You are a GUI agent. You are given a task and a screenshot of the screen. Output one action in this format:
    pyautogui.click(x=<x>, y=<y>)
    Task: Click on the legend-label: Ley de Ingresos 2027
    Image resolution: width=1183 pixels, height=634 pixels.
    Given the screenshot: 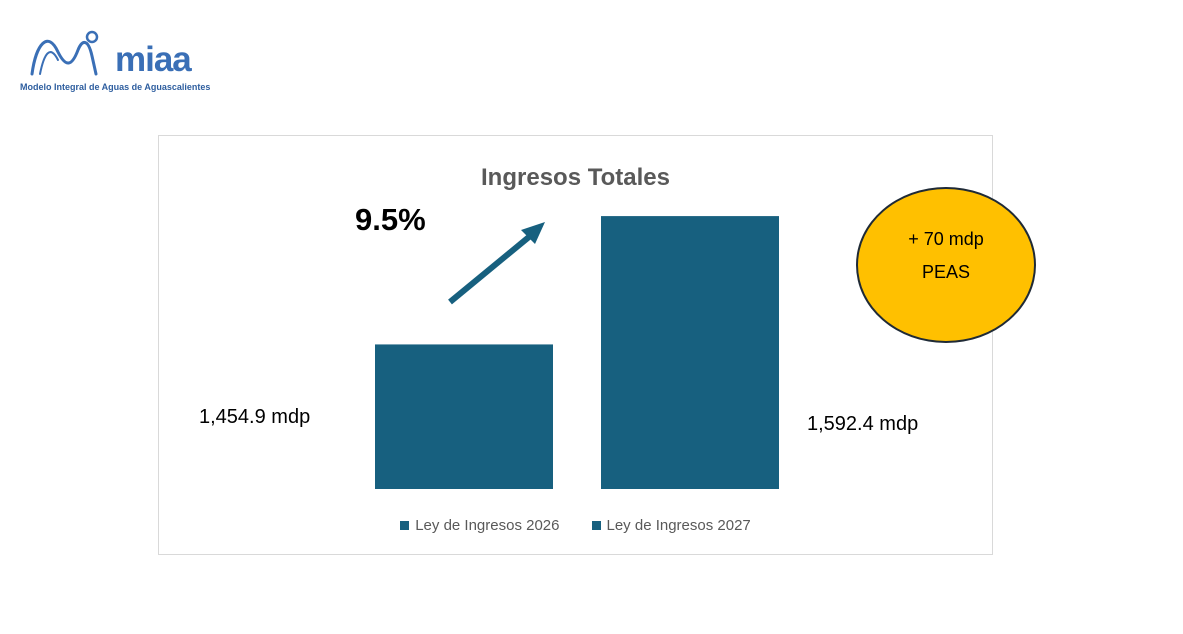 What is the action you would take?
    pyautogui.click(x=678, y=525)
    